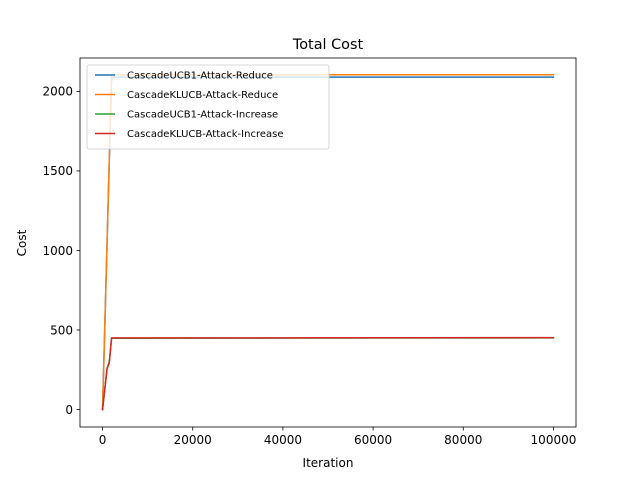 The width and height of the screenshot is (640, 480). What do you see at coordinates (22, 242) in the screenshot?
I see `y-axis-label: Cost` at bounding box center [22, 242].